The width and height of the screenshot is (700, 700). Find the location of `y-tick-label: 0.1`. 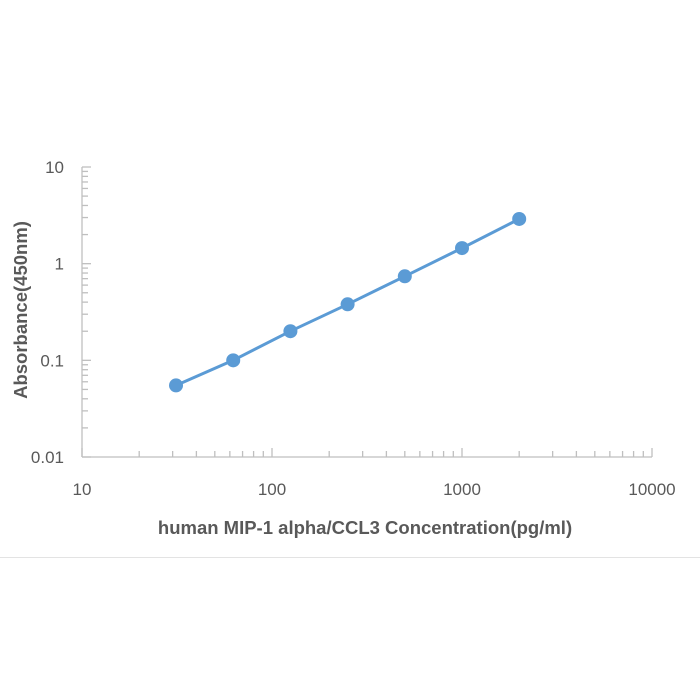

y-tick-label: 0.1 is located at coordinates (52, 360).